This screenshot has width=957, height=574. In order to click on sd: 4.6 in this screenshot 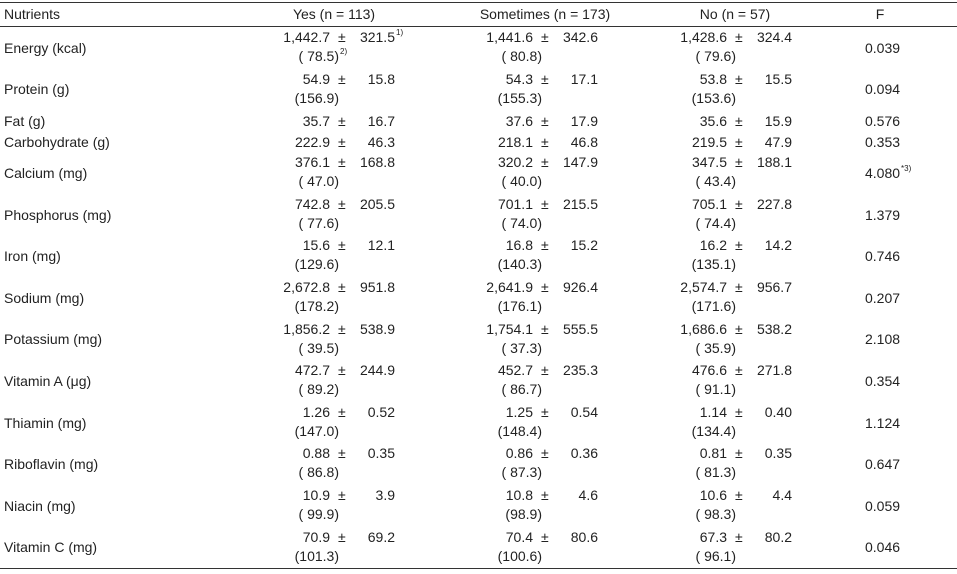, I will do `click(588, 495)`.